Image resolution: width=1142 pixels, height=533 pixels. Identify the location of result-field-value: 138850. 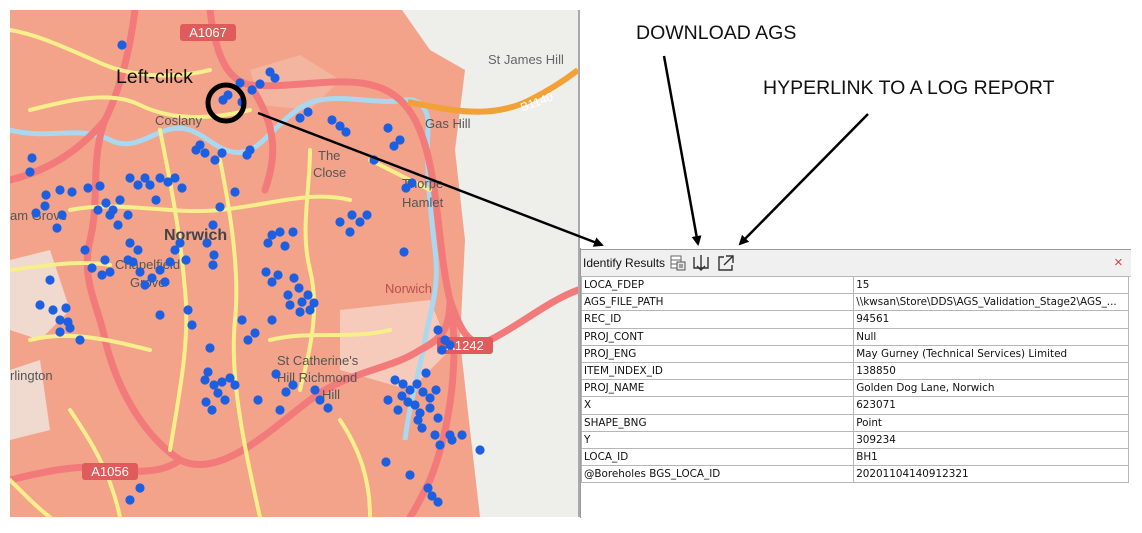
(991, 371).